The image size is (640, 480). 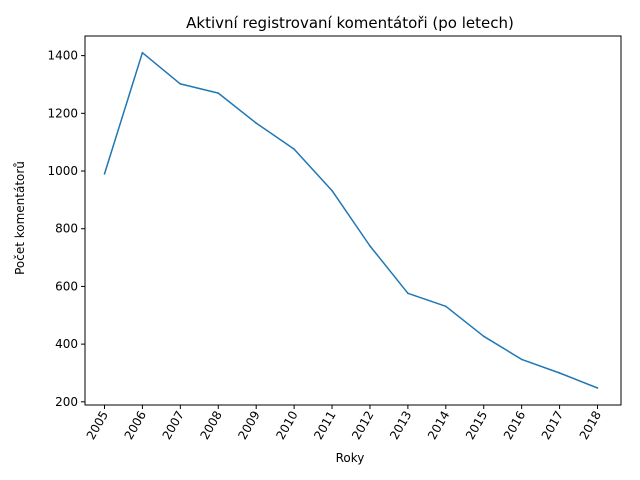 What do you see at coordinates (438, 425) in the screenshot?
I see `x-tick-label: 2014` at bounding box center [438, 425].